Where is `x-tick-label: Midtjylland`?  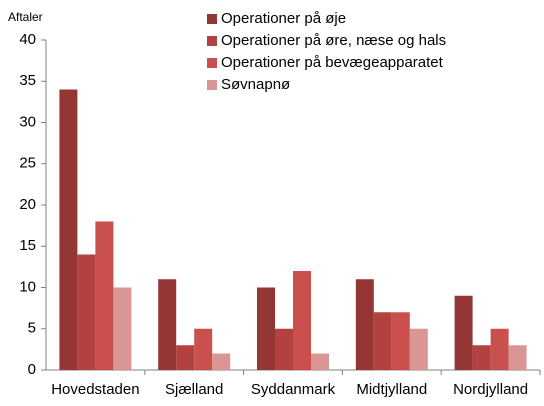 x-tick-label: Midtjylland is located at coordinates (391, 389).